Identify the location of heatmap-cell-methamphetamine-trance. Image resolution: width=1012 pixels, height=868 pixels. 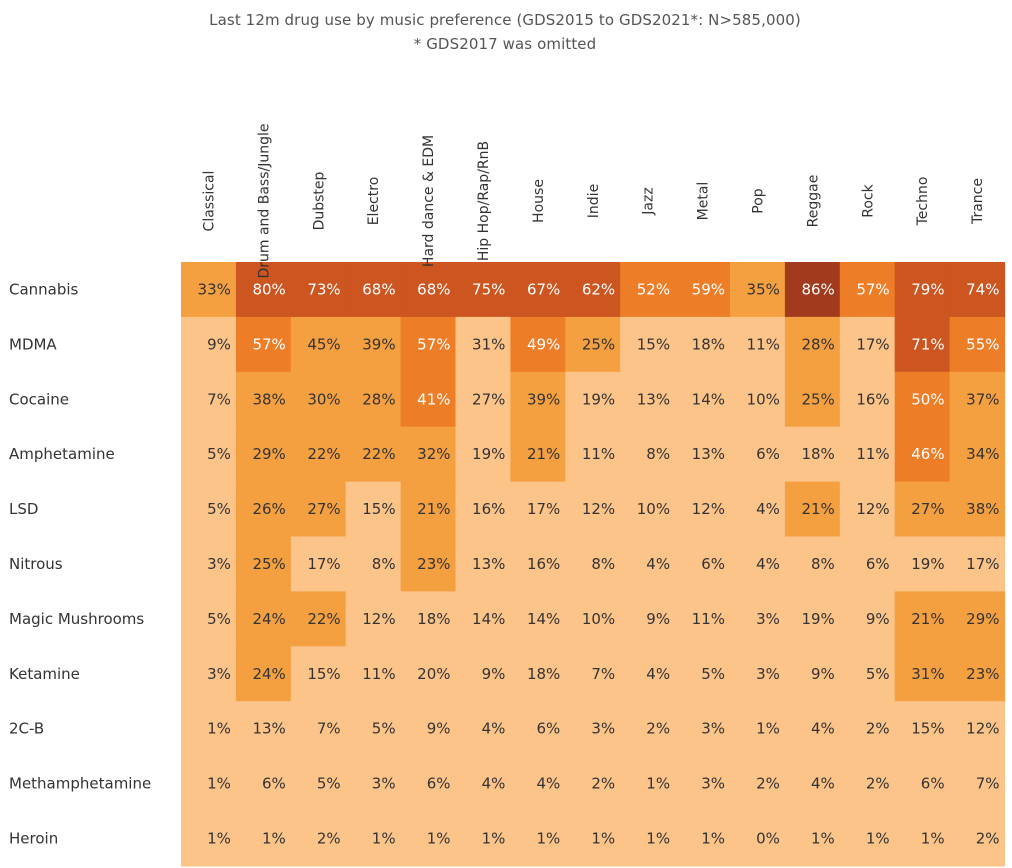
(977, 784).